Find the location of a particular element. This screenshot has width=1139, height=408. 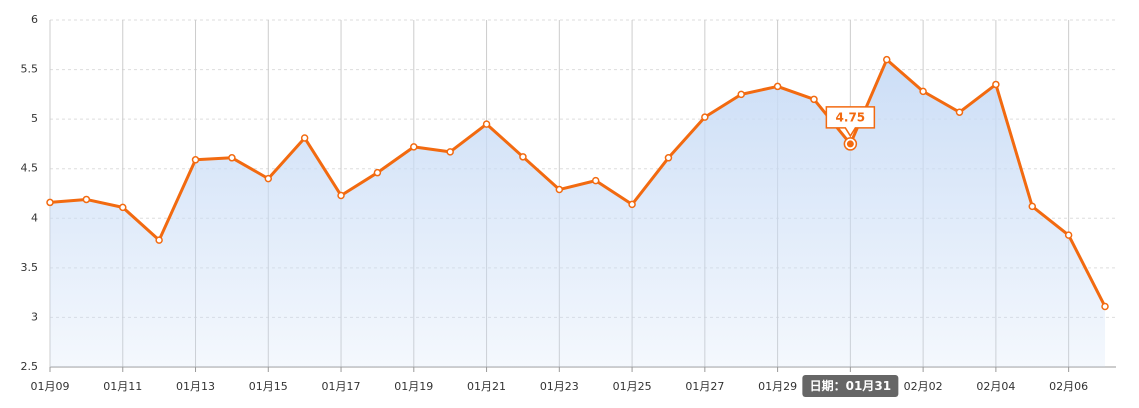

x-tick-label: 01月27 is located at coordinates (704, 386).